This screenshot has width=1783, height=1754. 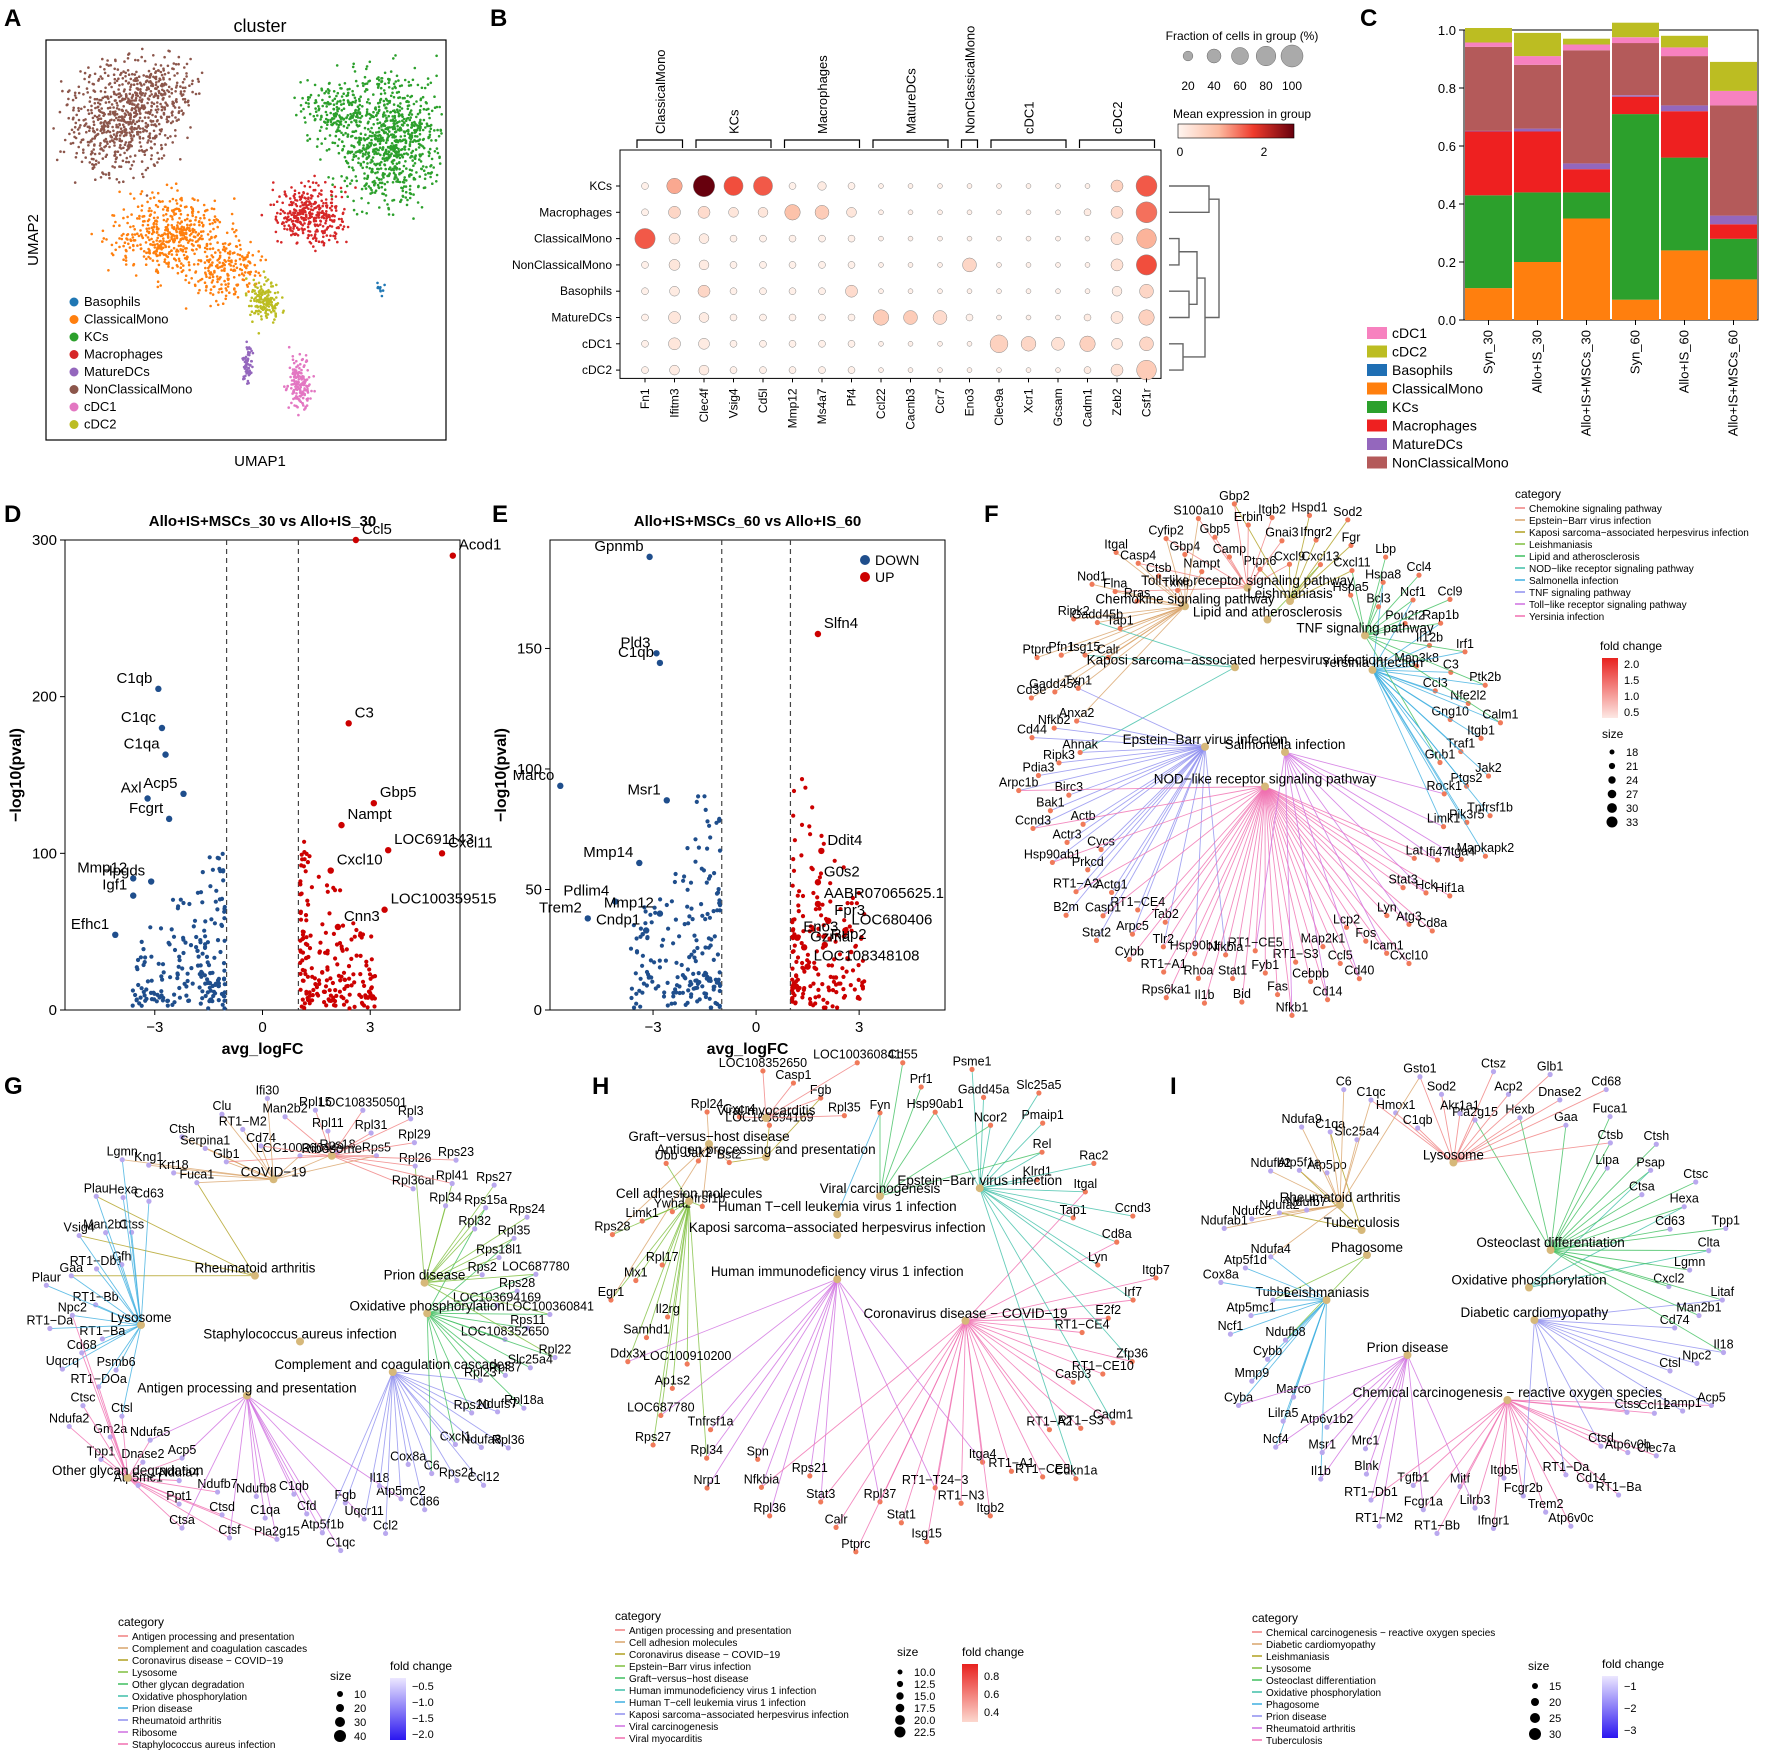 What do you see at coordinates (142, 744) in the screenshot?
I see `volcano-gene-label: C1qa` at bounding box center [142, 744].